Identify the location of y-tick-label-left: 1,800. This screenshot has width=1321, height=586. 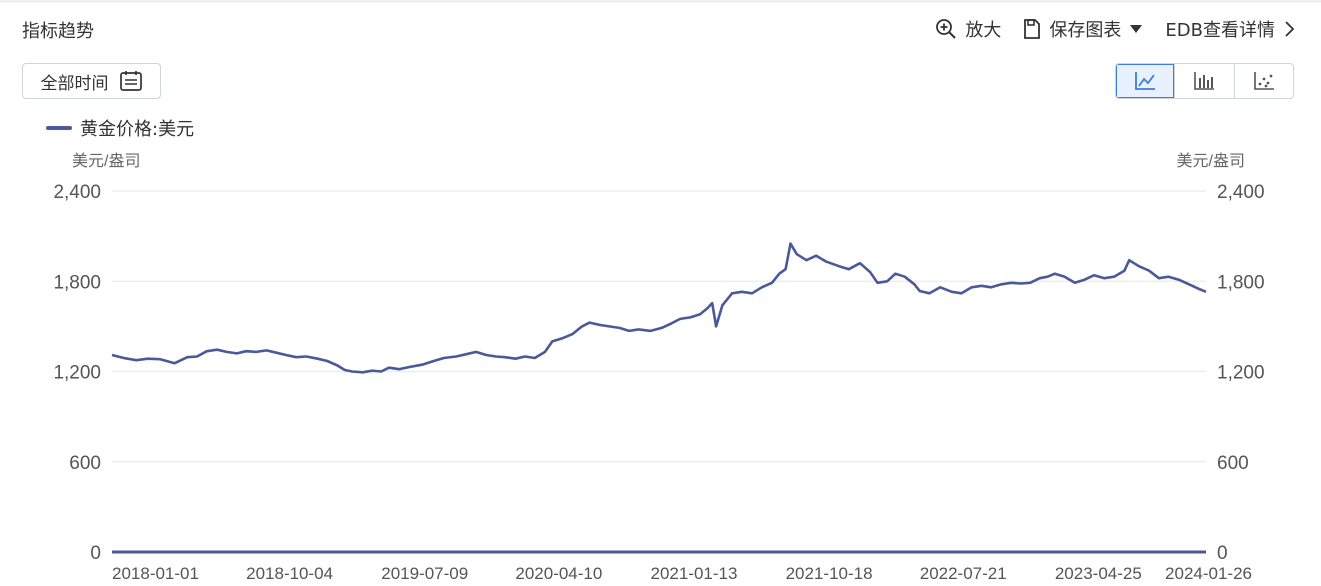
(77, 282).